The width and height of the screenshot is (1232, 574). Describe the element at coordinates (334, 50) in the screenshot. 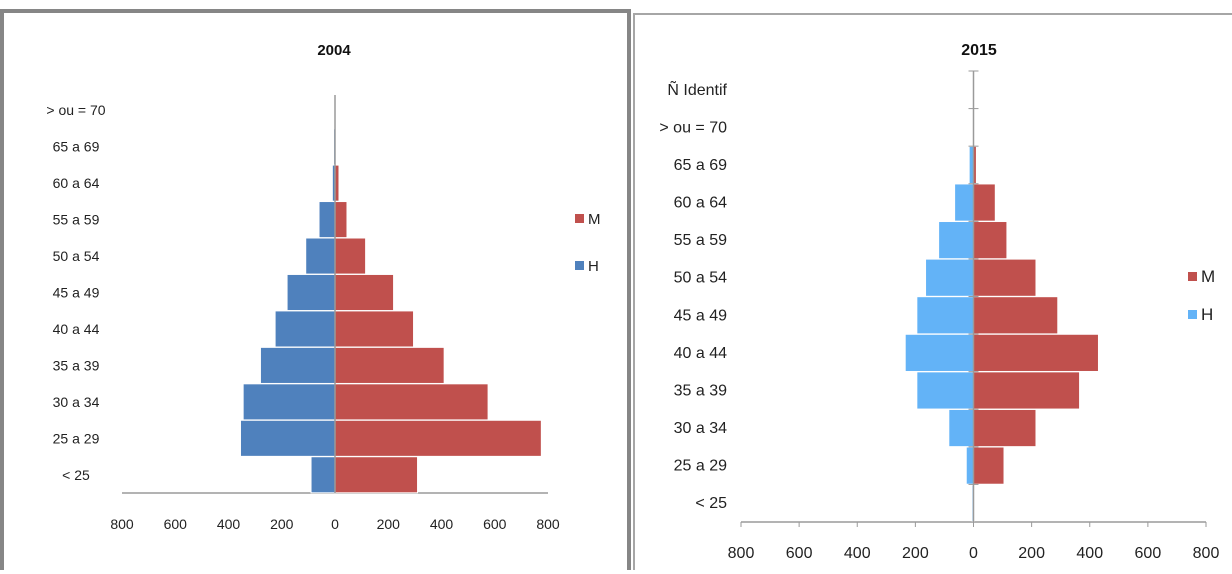

I see `chart-title: 2004` at that location.